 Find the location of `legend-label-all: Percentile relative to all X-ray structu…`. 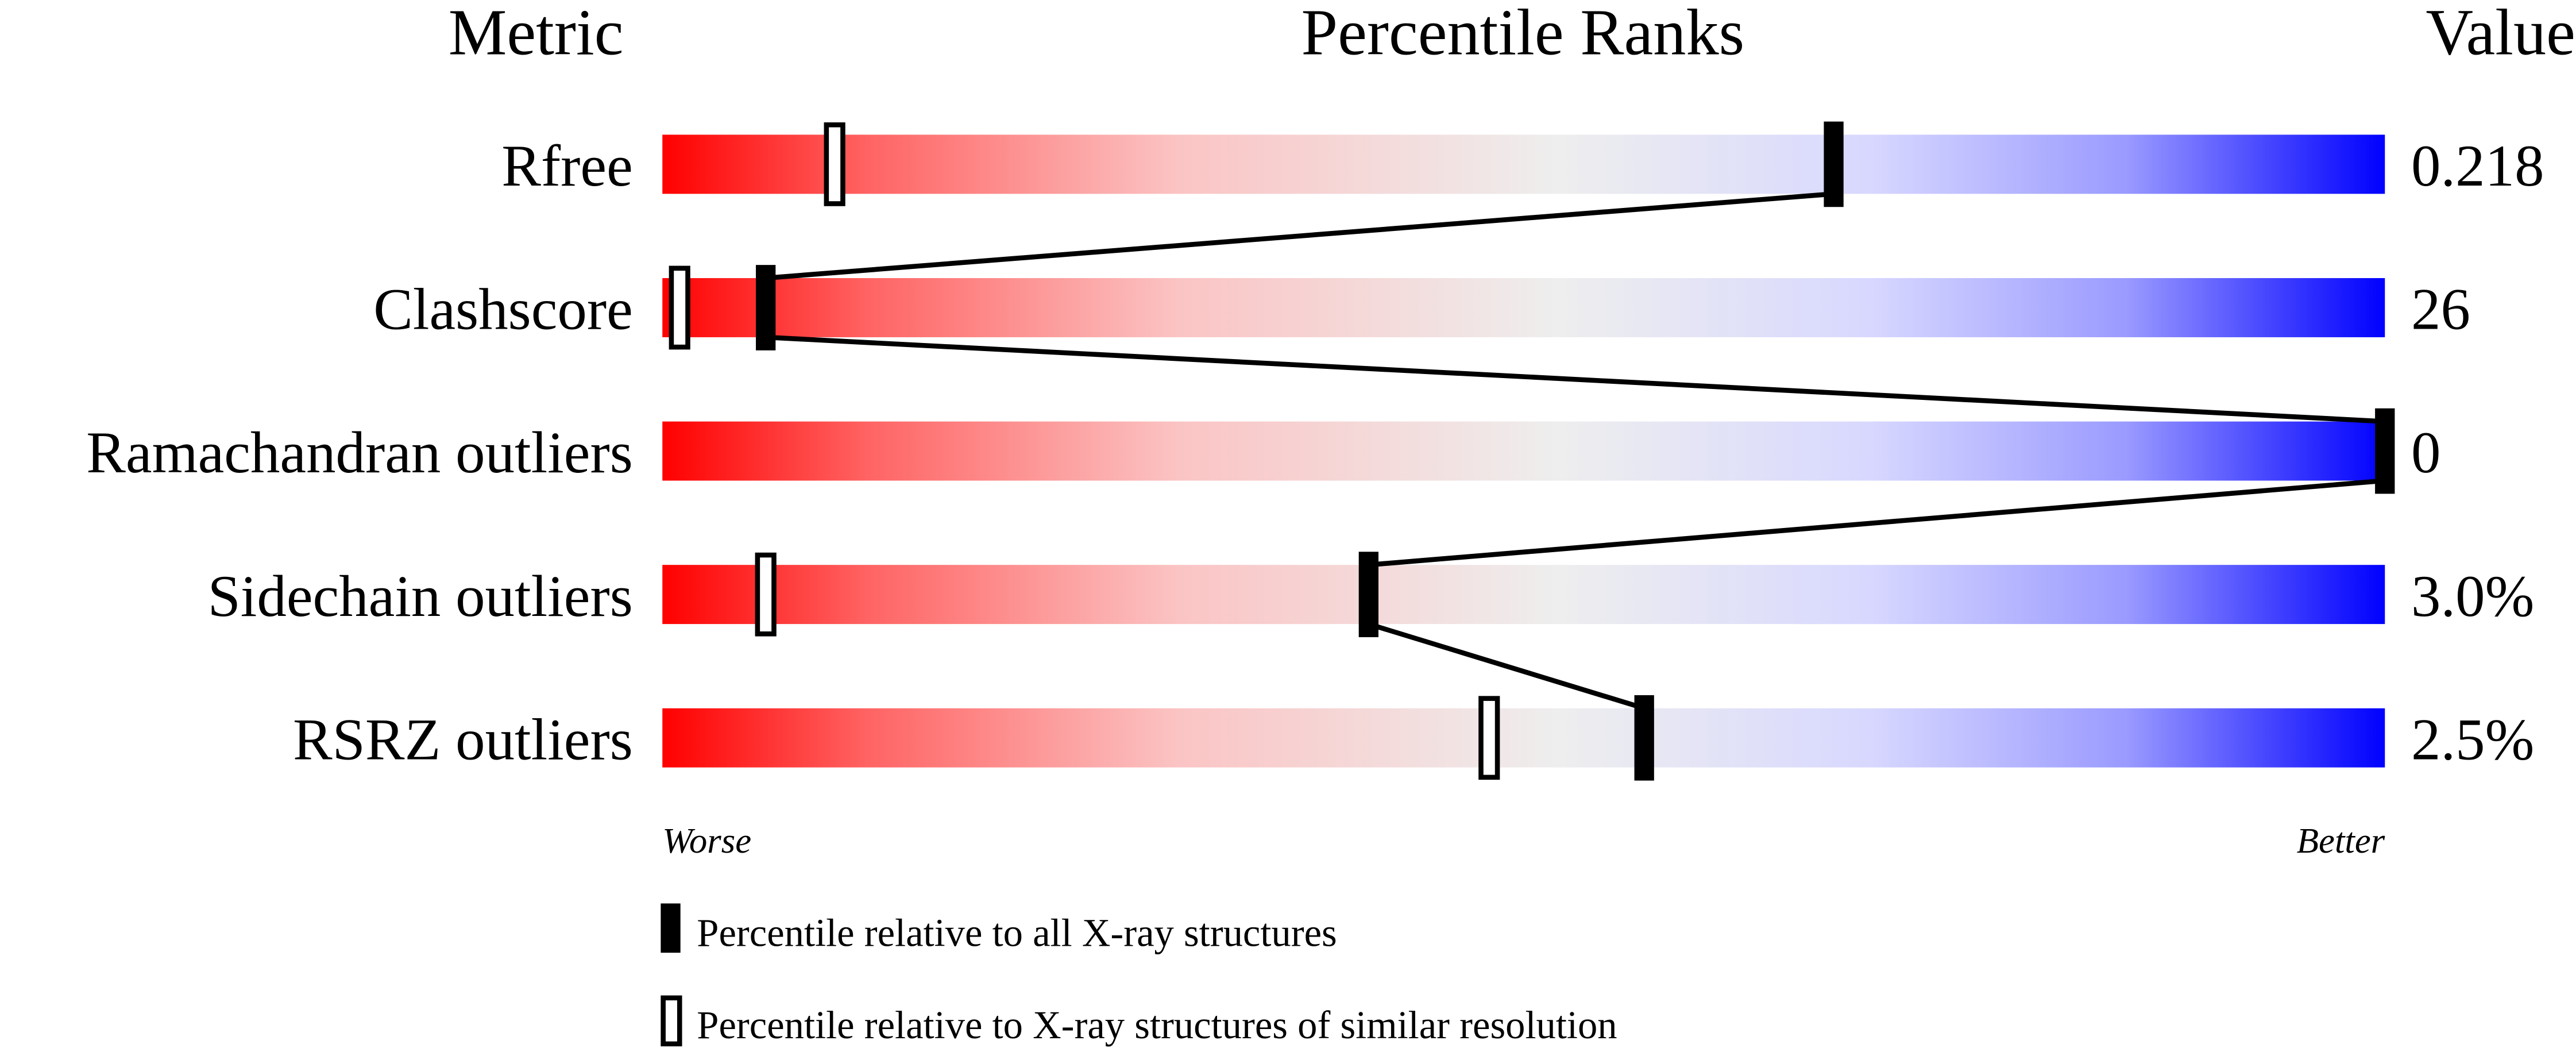

legend-label-all: Percentile relative to all X-ray structu… is located at coordinates (1017, 933).